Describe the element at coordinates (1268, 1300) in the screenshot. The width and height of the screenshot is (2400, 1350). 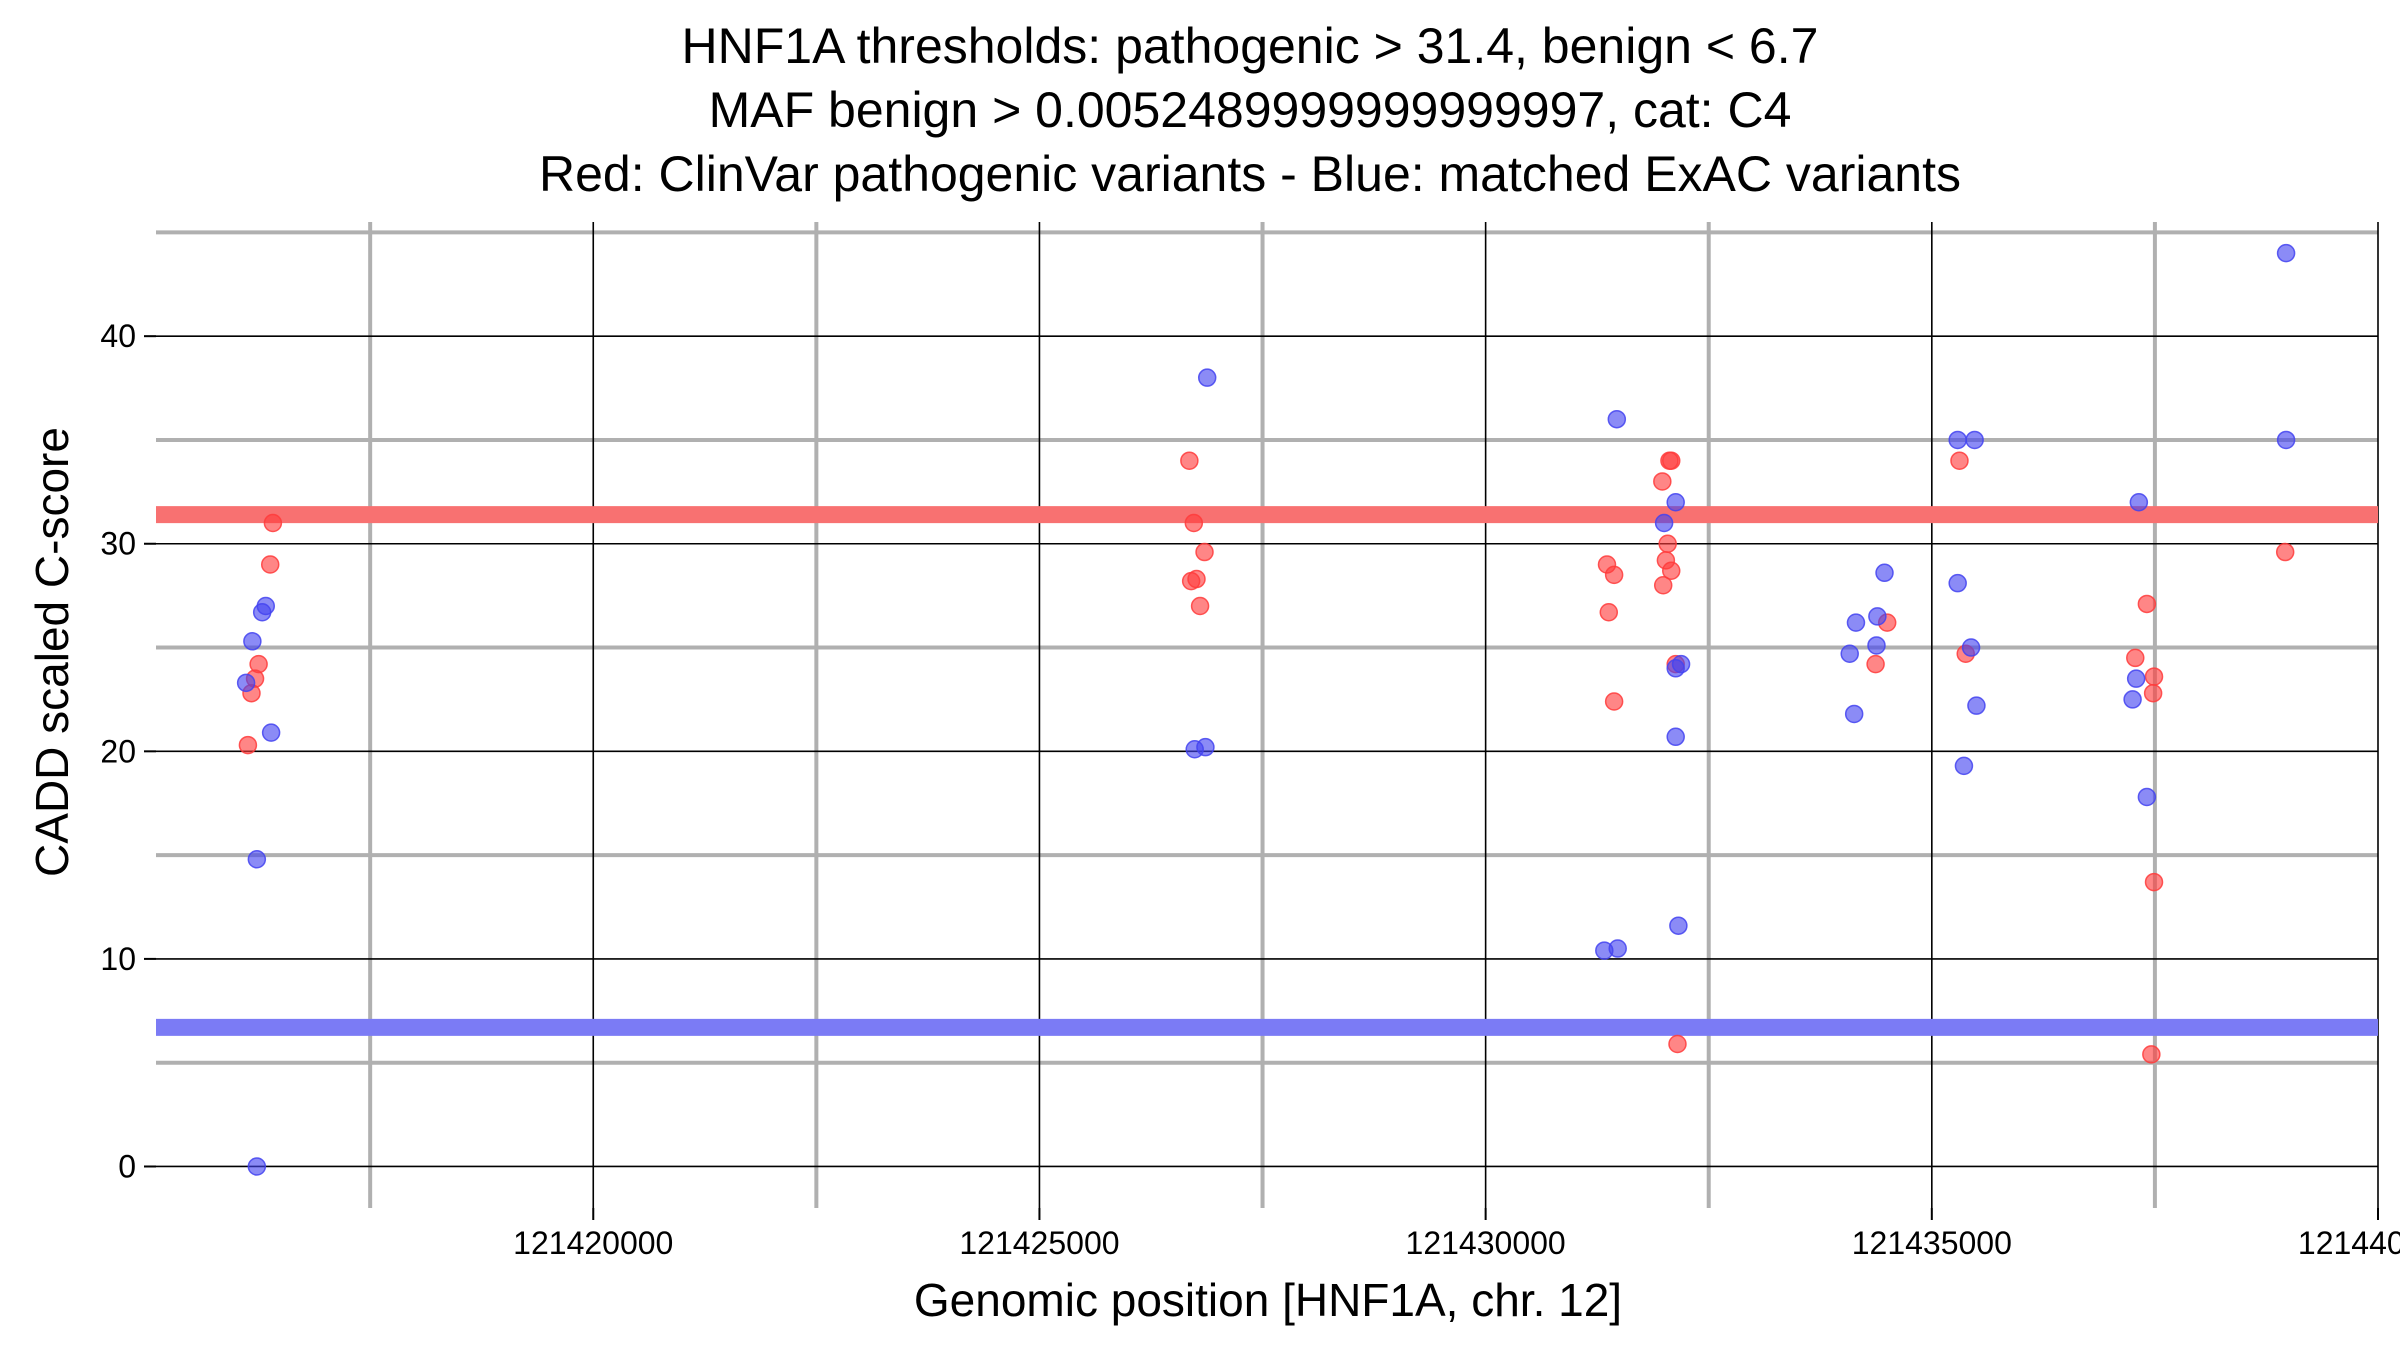
I see `x-axis-label: Genomic position [HNF1A, chr. 12]` at that location.